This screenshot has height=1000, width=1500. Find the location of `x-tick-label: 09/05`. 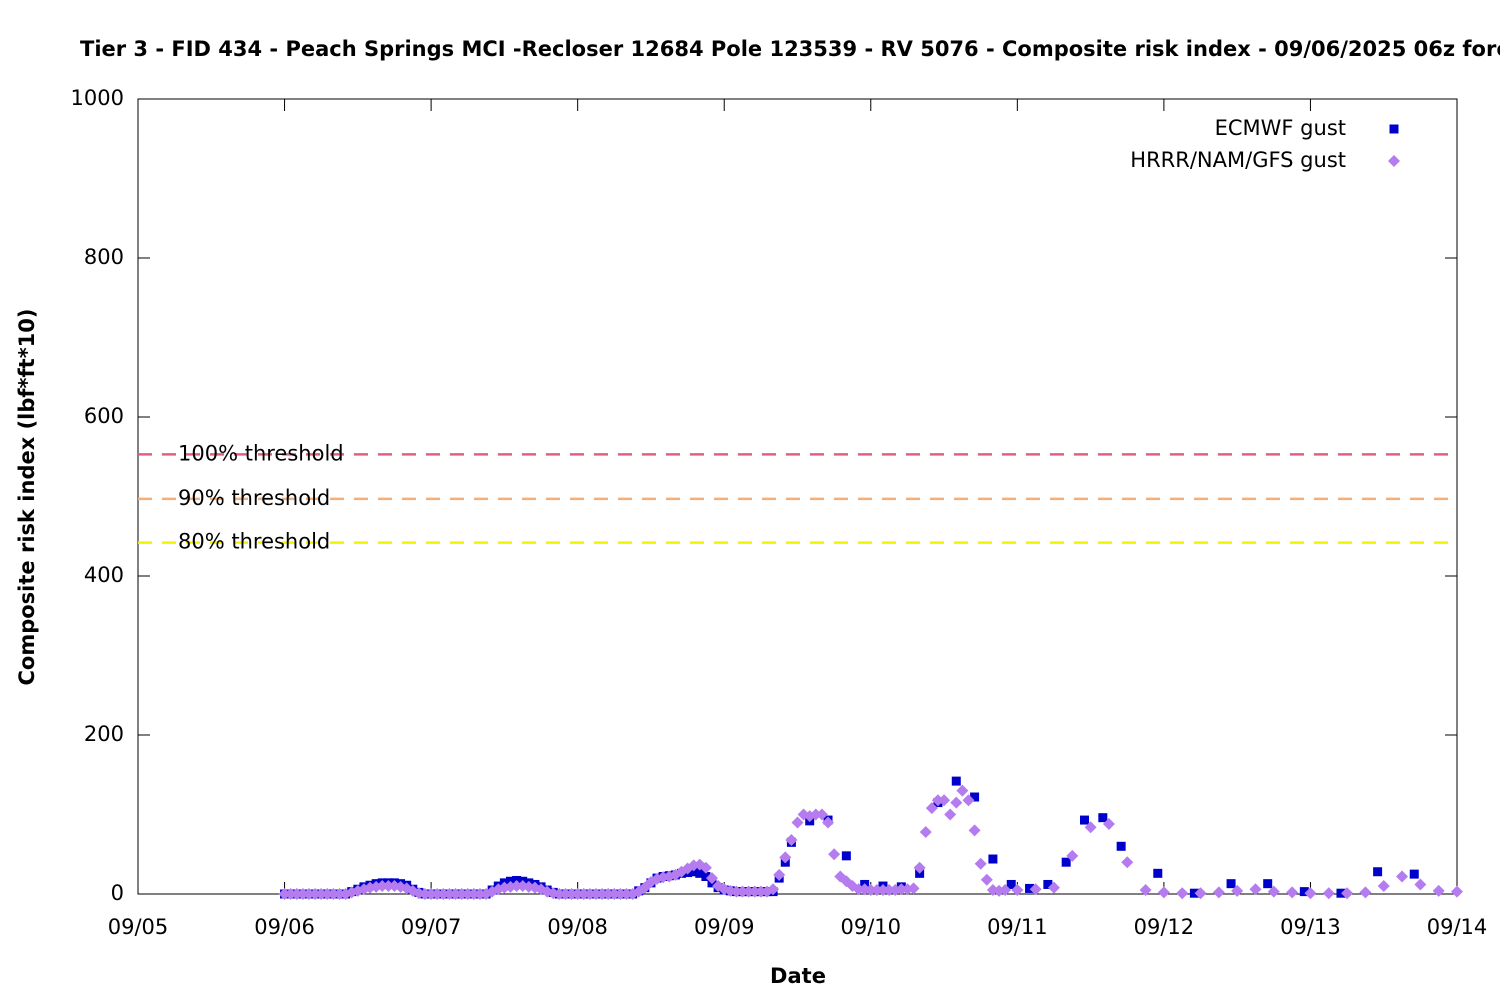

x-tick-label: 09/05 is located at coordinates (138, 927).